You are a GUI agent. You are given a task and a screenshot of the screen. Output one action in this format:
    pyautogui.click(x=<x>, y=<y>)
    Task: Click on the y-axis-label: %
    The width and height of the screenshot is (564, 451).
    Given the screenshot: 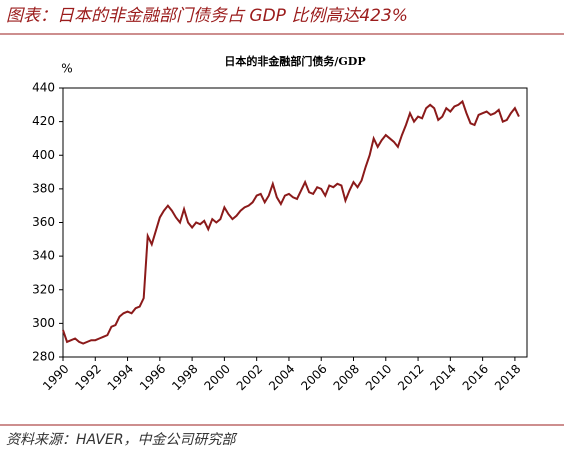 What is the action you would take?
    pyautogui.click(x=66, y=69)
    